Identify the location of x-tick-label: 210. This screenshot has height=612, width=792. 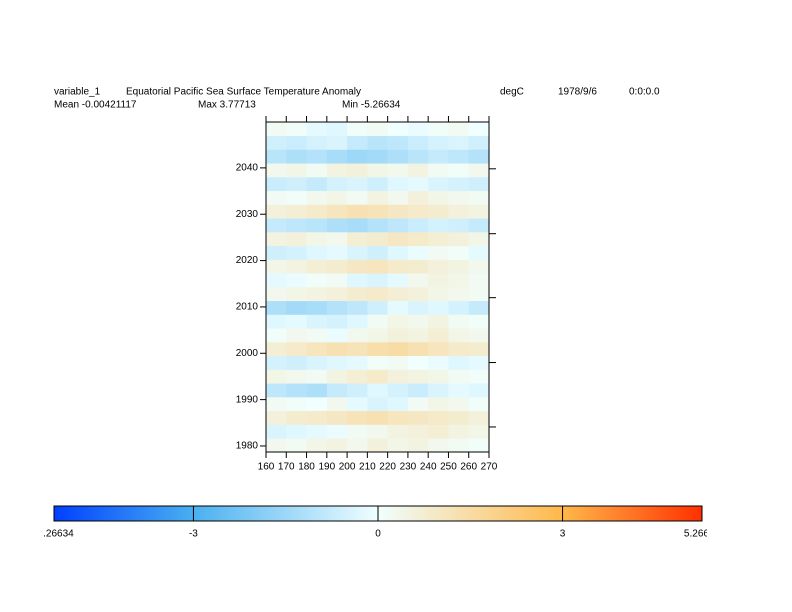
(367, 467).